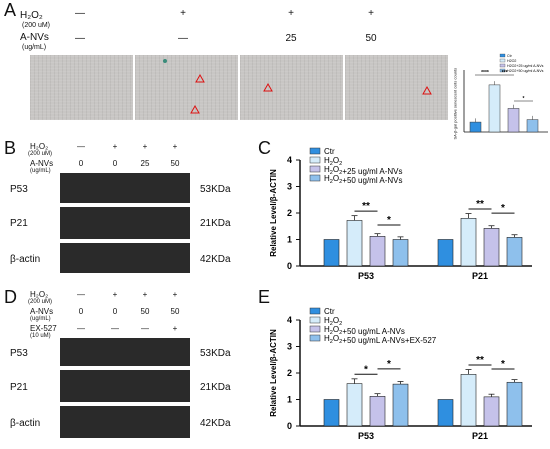 This screenshot has height=449, width=550. Describe the element at coordinates (25, 259) in the screenshot. I see `panel-b-band-actin: β-actin` at that location.